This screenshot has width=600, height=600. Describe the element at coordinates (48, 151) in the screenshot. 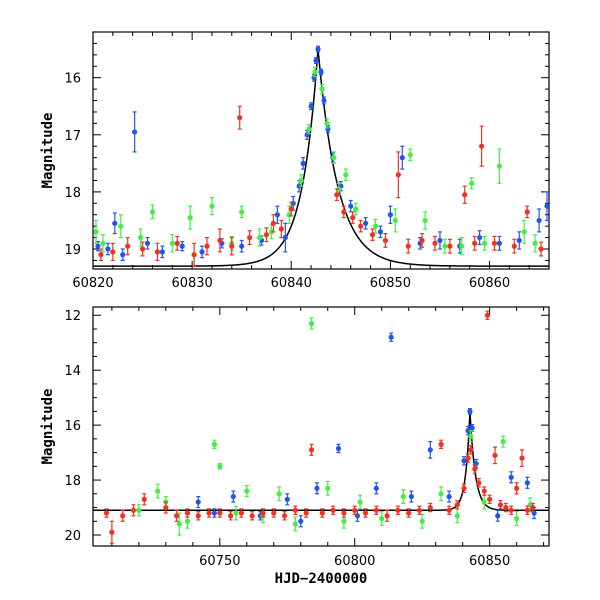

I see `y-axis-label: Magnitude` at that location.